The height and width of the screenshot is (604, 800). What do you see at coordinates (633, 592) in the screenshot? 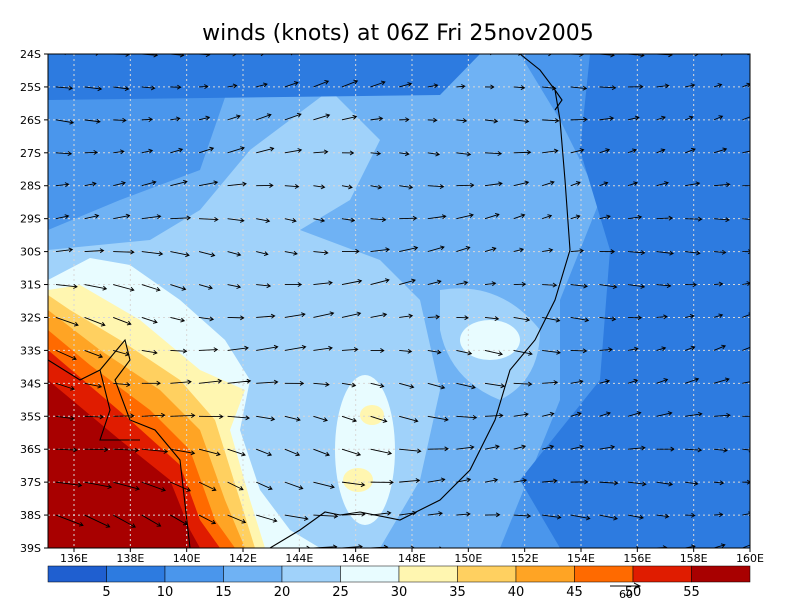
I see `colorbar-label: 50` at bounding box center [633, 592].